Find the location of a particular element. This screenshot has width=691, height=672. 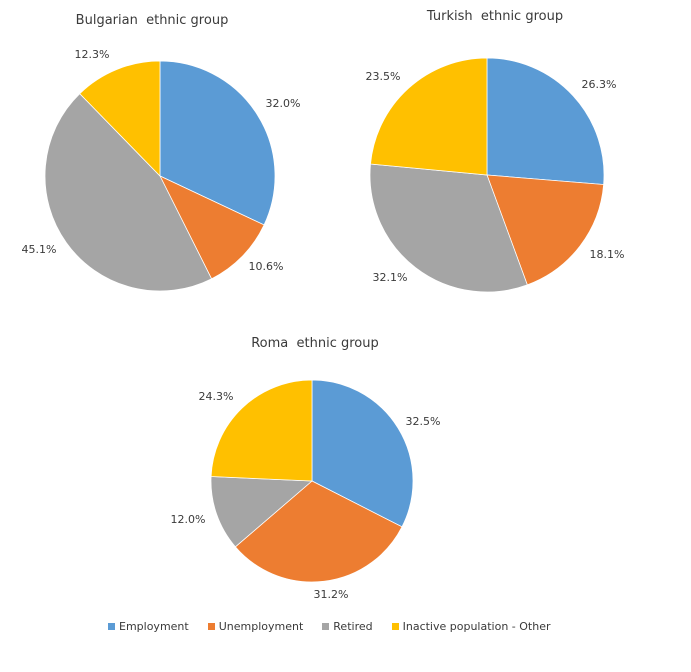

legend-label-retired: Retired is located at coordinates (353, 626).